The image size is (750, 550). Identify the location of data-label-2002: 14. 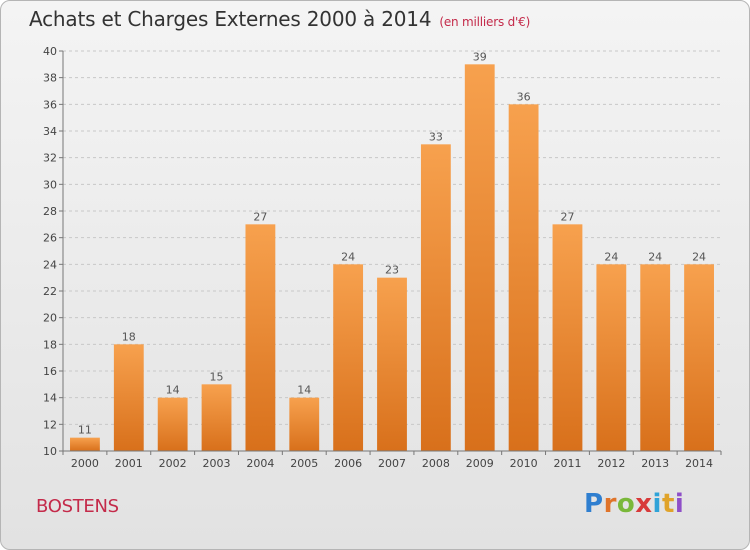
(173, 390).